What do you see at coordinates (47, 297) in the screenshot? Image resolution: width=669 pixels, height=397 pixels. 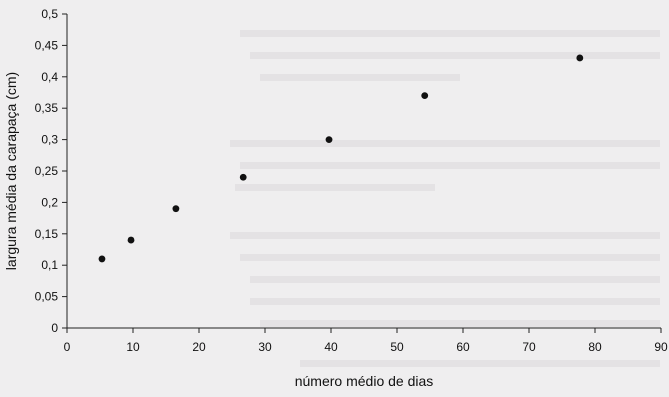 I see `y-tick-label: 0,05` at bounding box center [47, 297].